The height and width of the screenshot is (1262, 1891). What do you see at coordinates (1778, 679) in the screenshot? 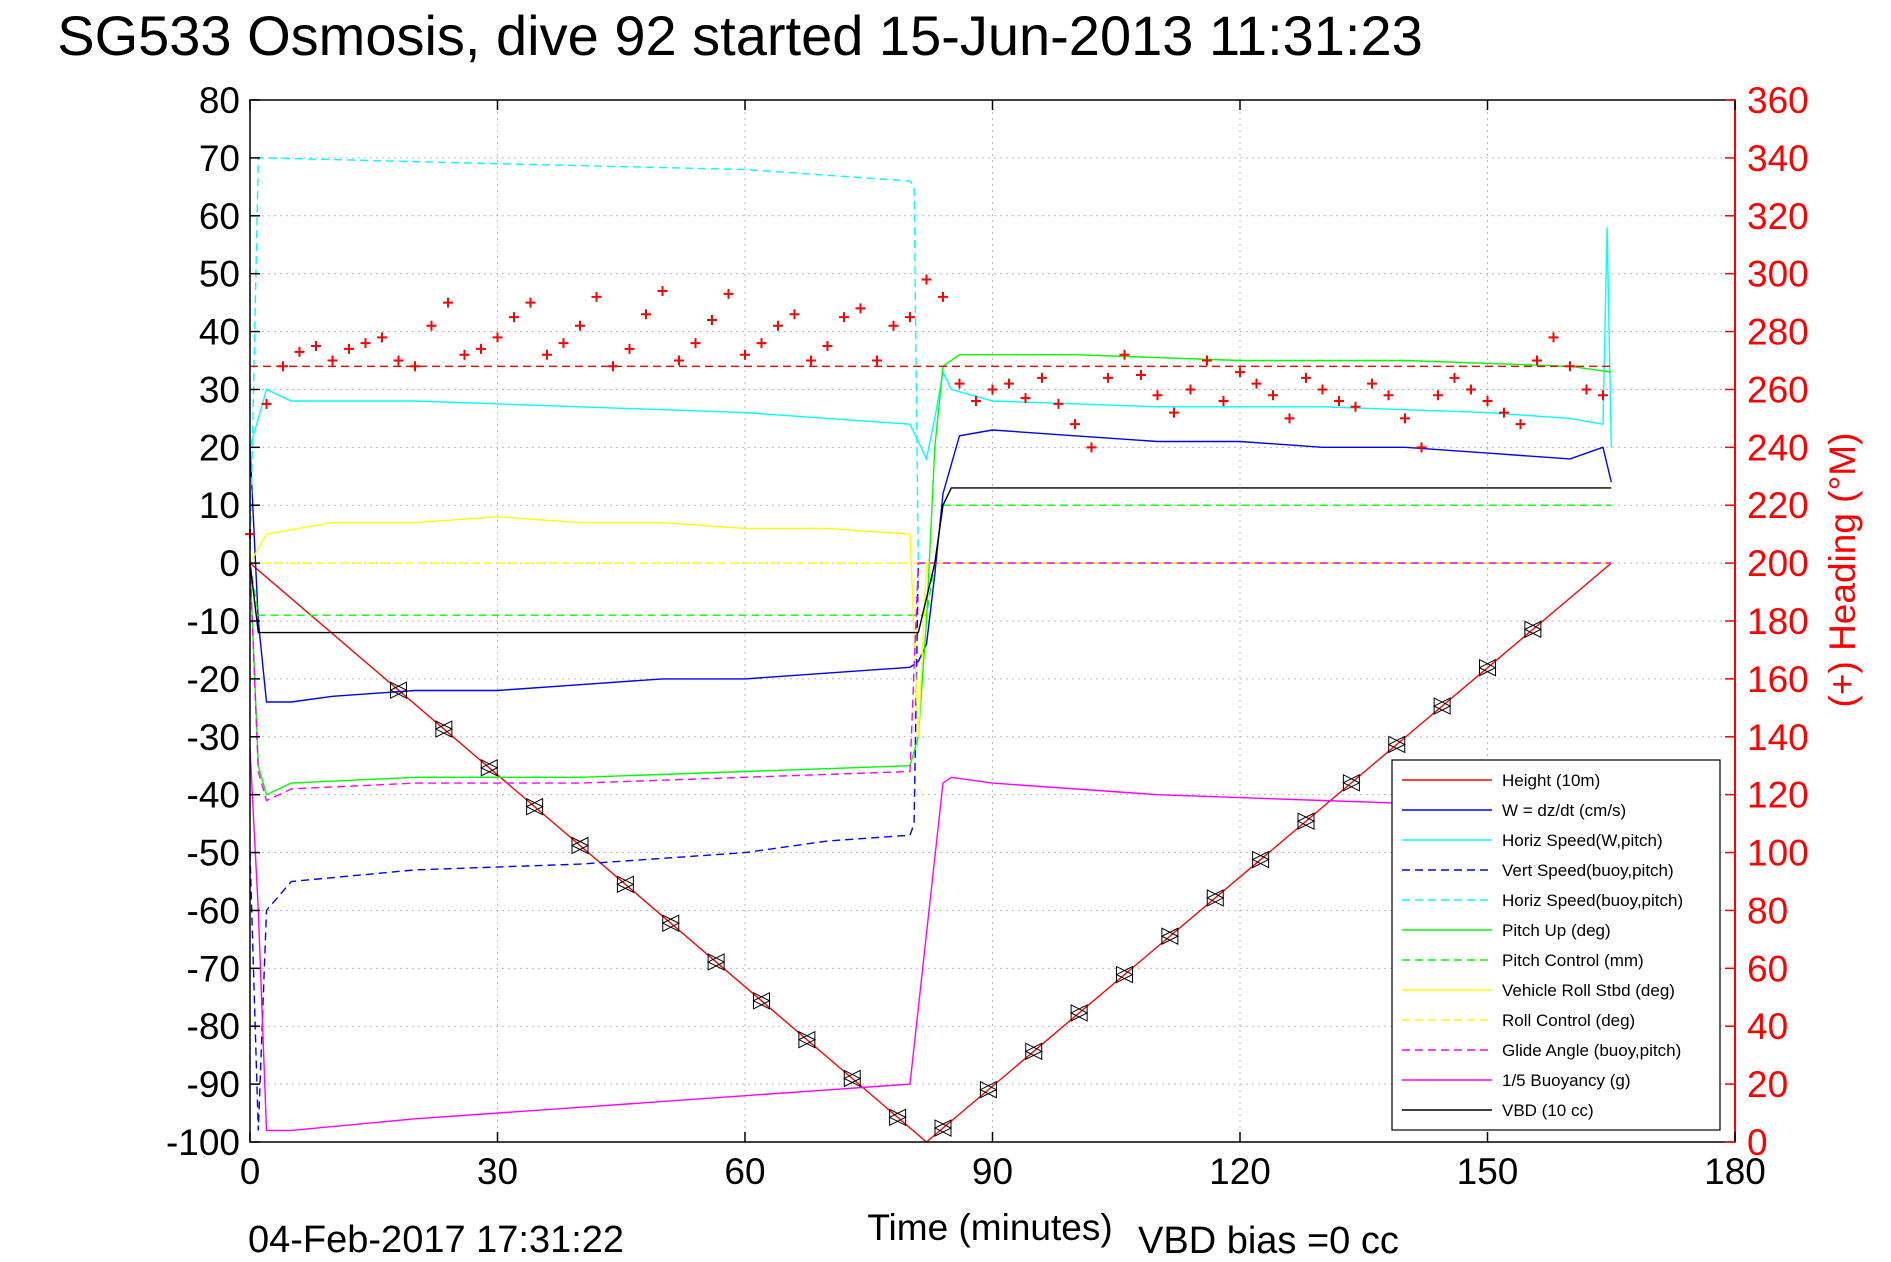
I see `y-right-tick-label: 160` at bounding box center [1778, 679].